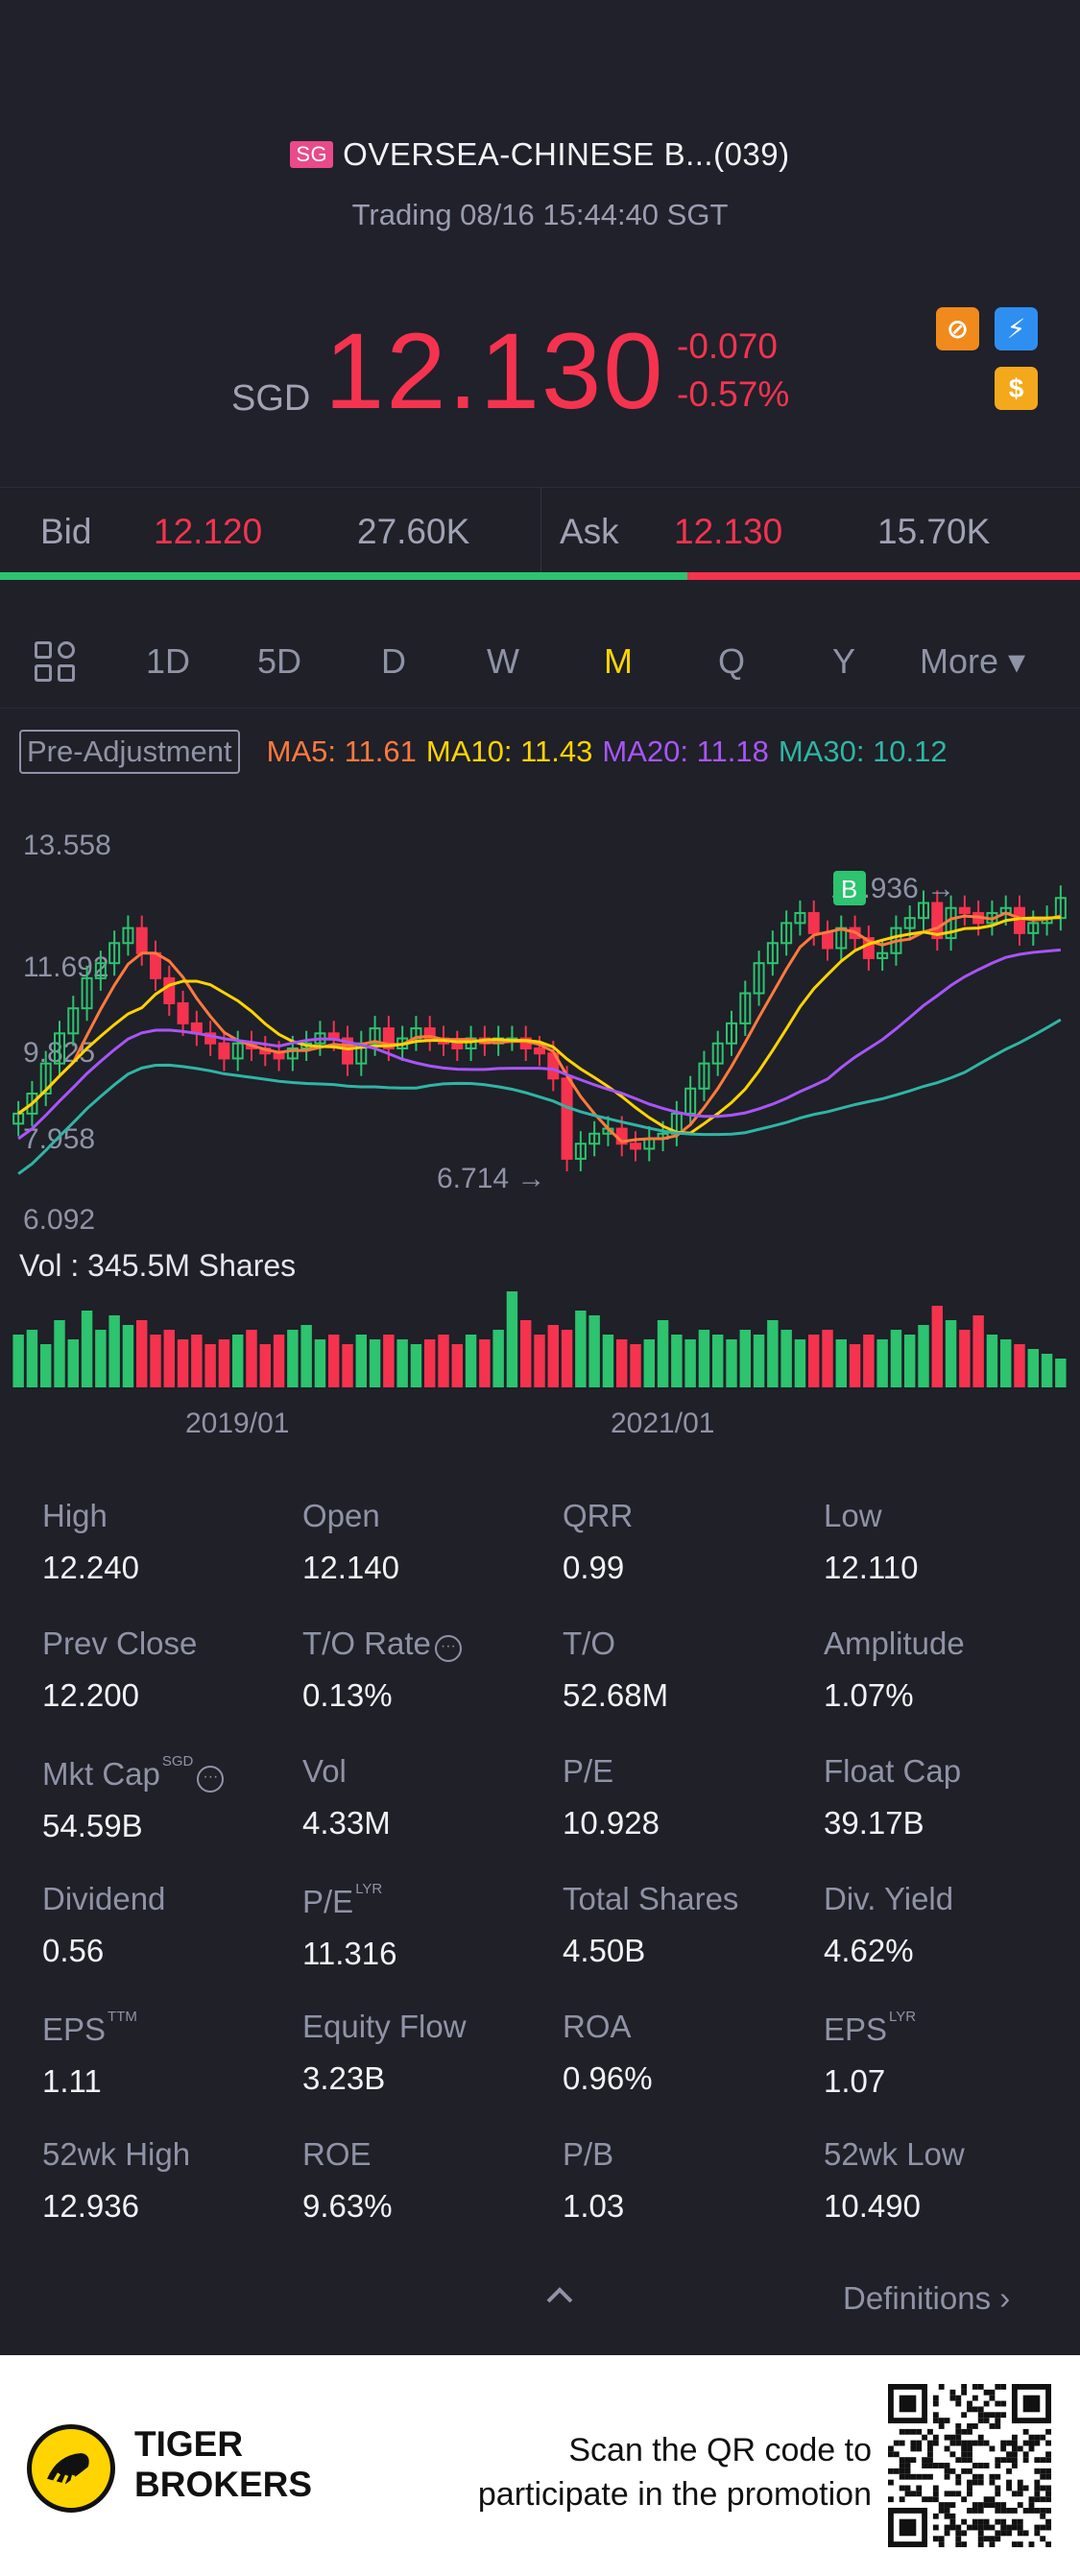 The width and height of the screenshot is (1080, 2576). I want to click on stat-label: 52wk High, so click(171, 2154).